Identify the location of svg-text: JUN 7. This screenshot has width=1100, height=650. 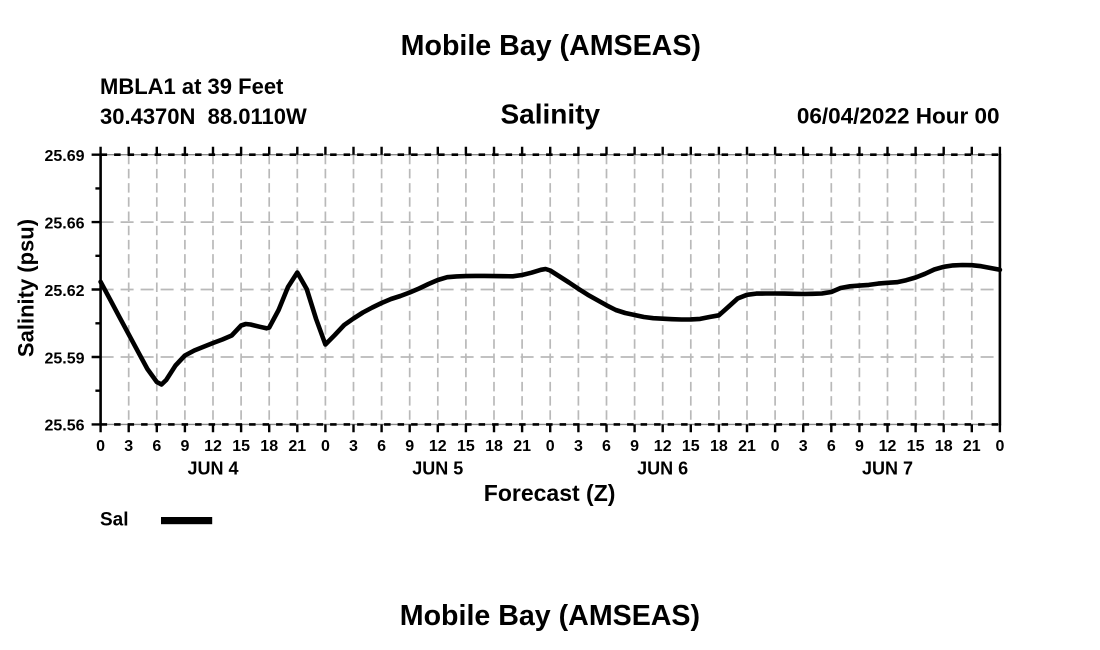
(887, 468).